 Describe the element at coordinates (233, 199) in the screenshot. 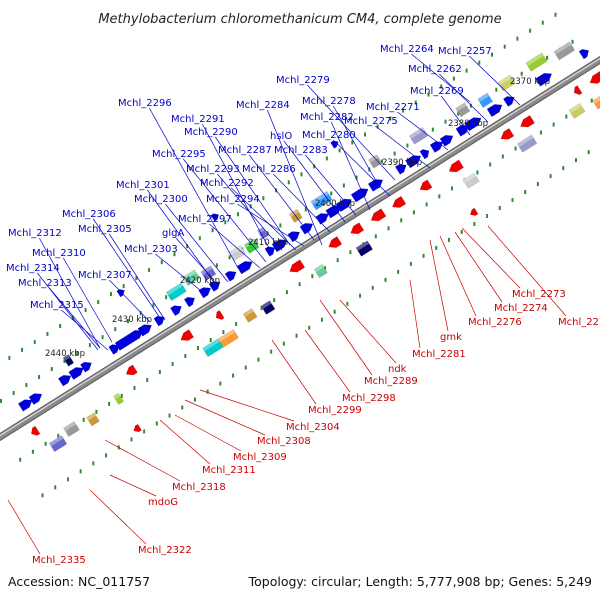

I see `forward-gene-label: Mchl_2294` at that location.